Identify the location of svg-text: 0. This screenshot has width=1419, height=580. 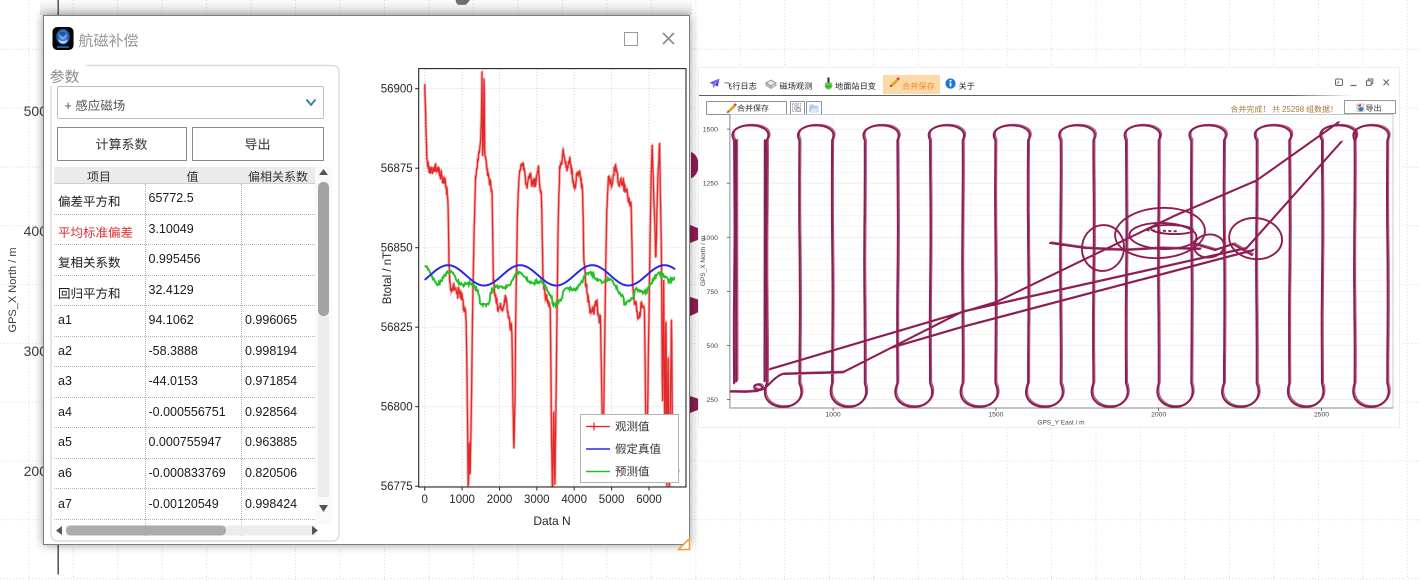
(424, 500).